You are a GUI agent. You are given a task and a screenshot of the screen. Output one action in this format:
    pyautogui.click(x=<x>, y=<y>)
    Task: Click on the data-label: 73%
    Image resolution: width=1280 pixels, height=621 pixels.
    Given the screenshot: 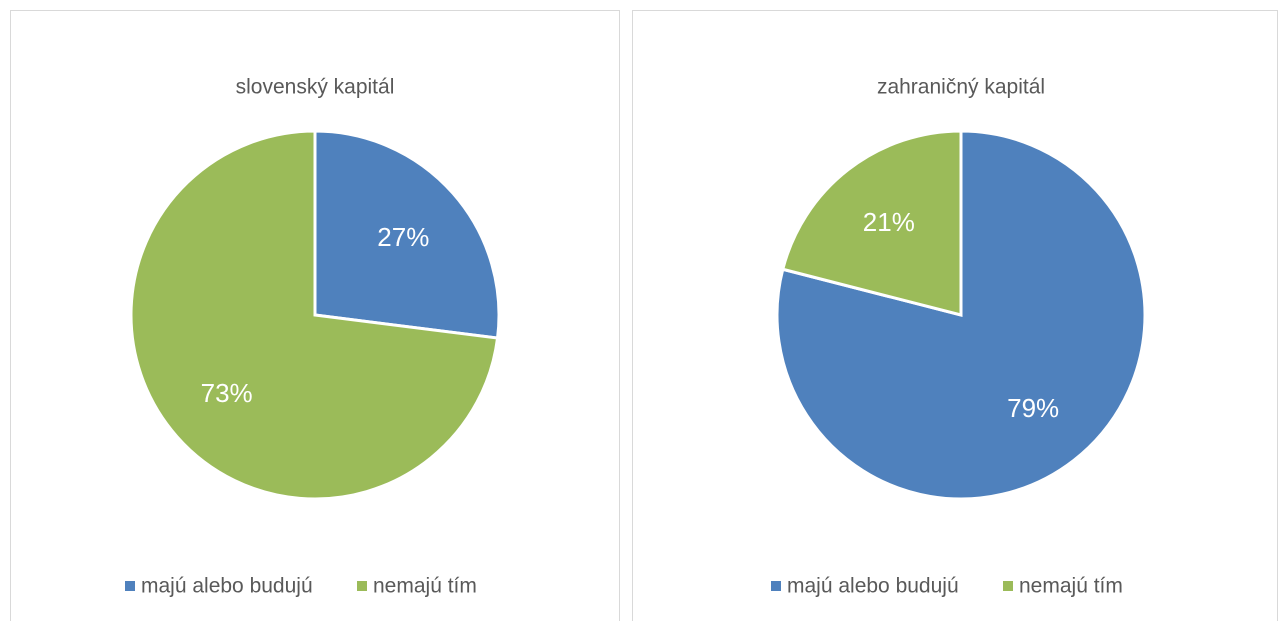 What is the action you would take?
    pyautogui.click(x=227, y=393)
    